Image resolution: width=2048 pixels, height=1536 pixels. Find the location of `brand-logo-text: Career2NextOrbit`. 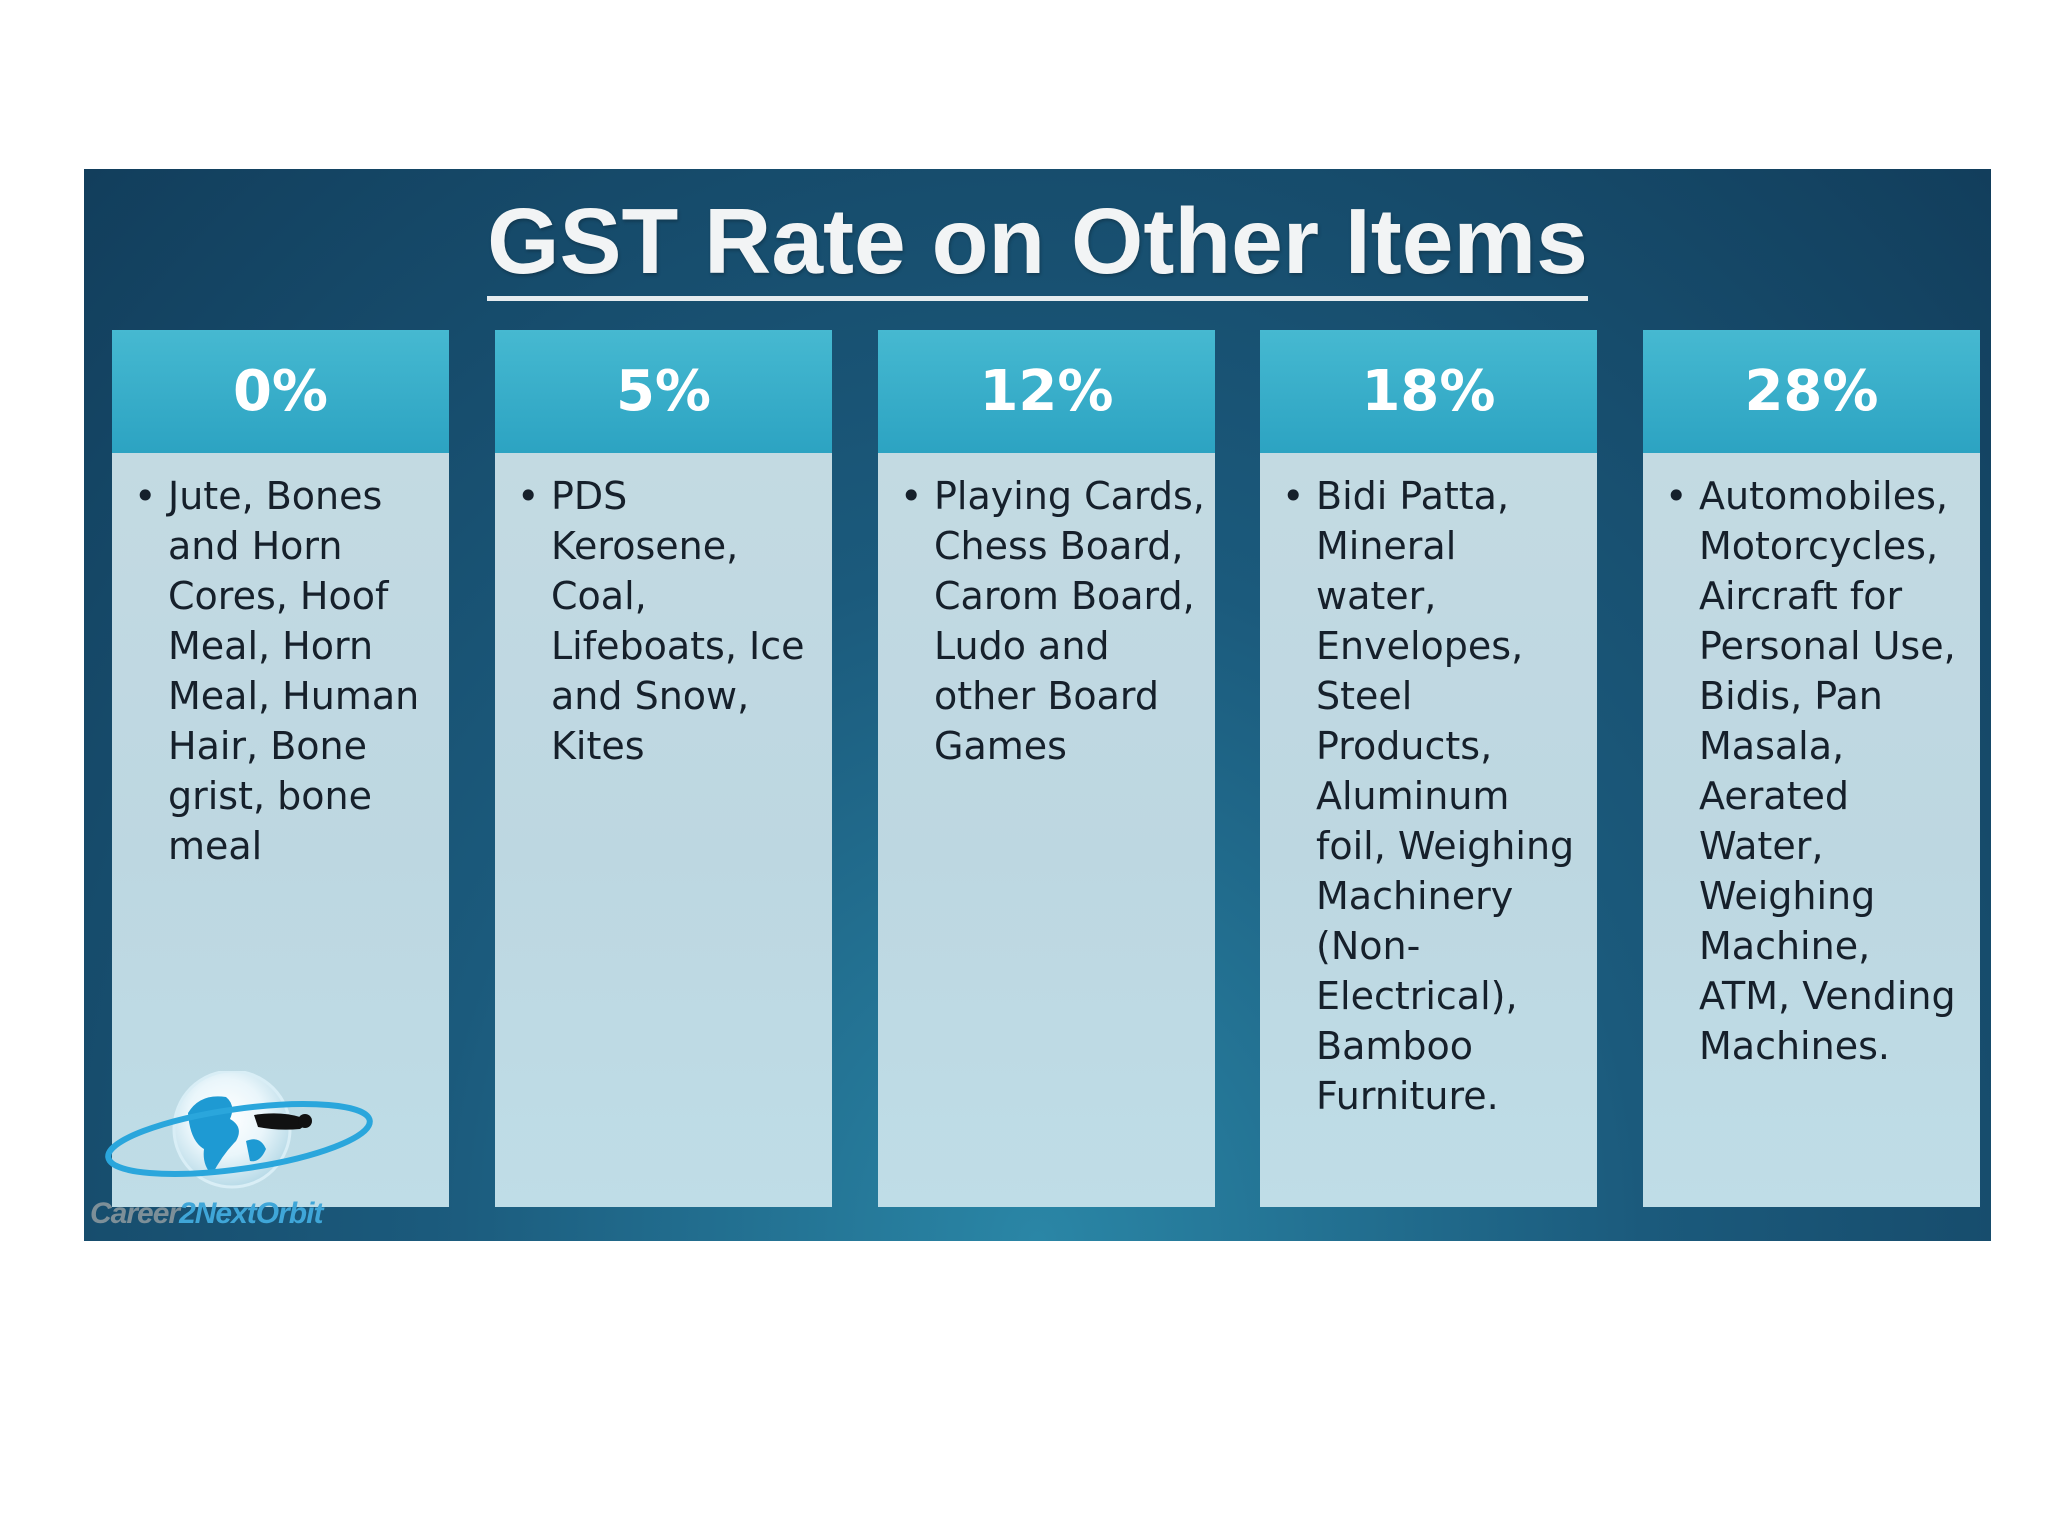

brand-logo-text: Career2NextOrbit is located at coordinates (206, 1213).